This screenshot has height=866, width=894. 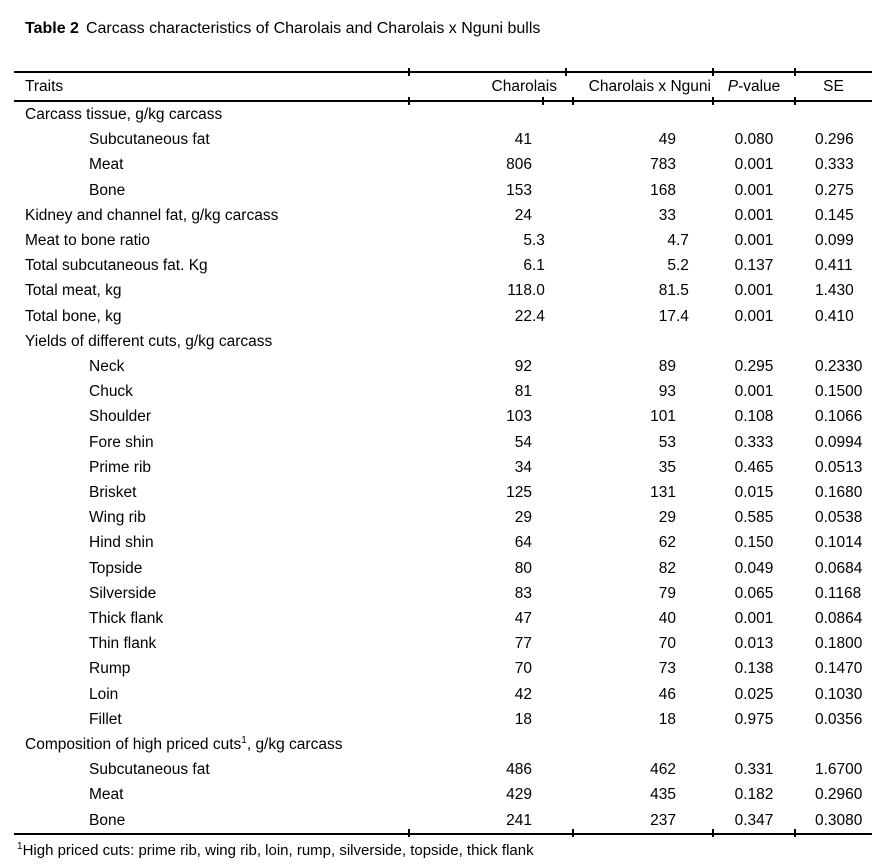 I want to click on charolais-value-cell: 92, so click(x=523, y=367).